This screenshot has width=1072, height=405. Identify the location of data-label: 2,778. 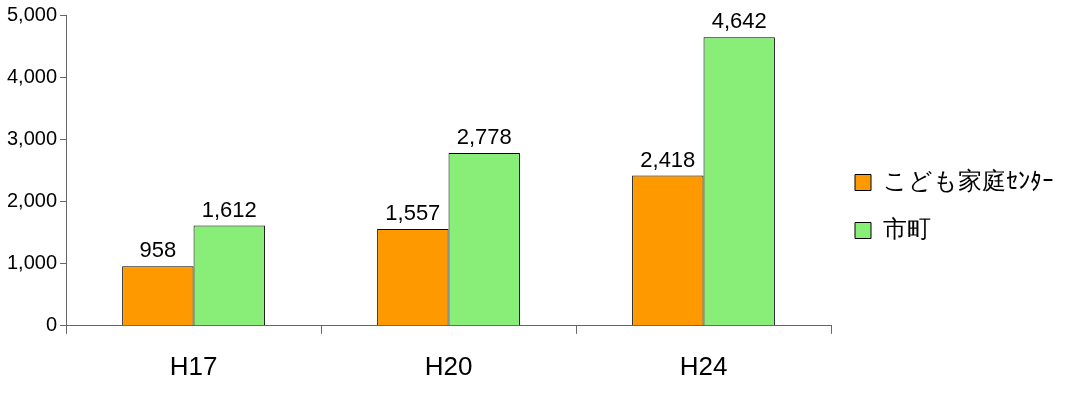
(484, 137).